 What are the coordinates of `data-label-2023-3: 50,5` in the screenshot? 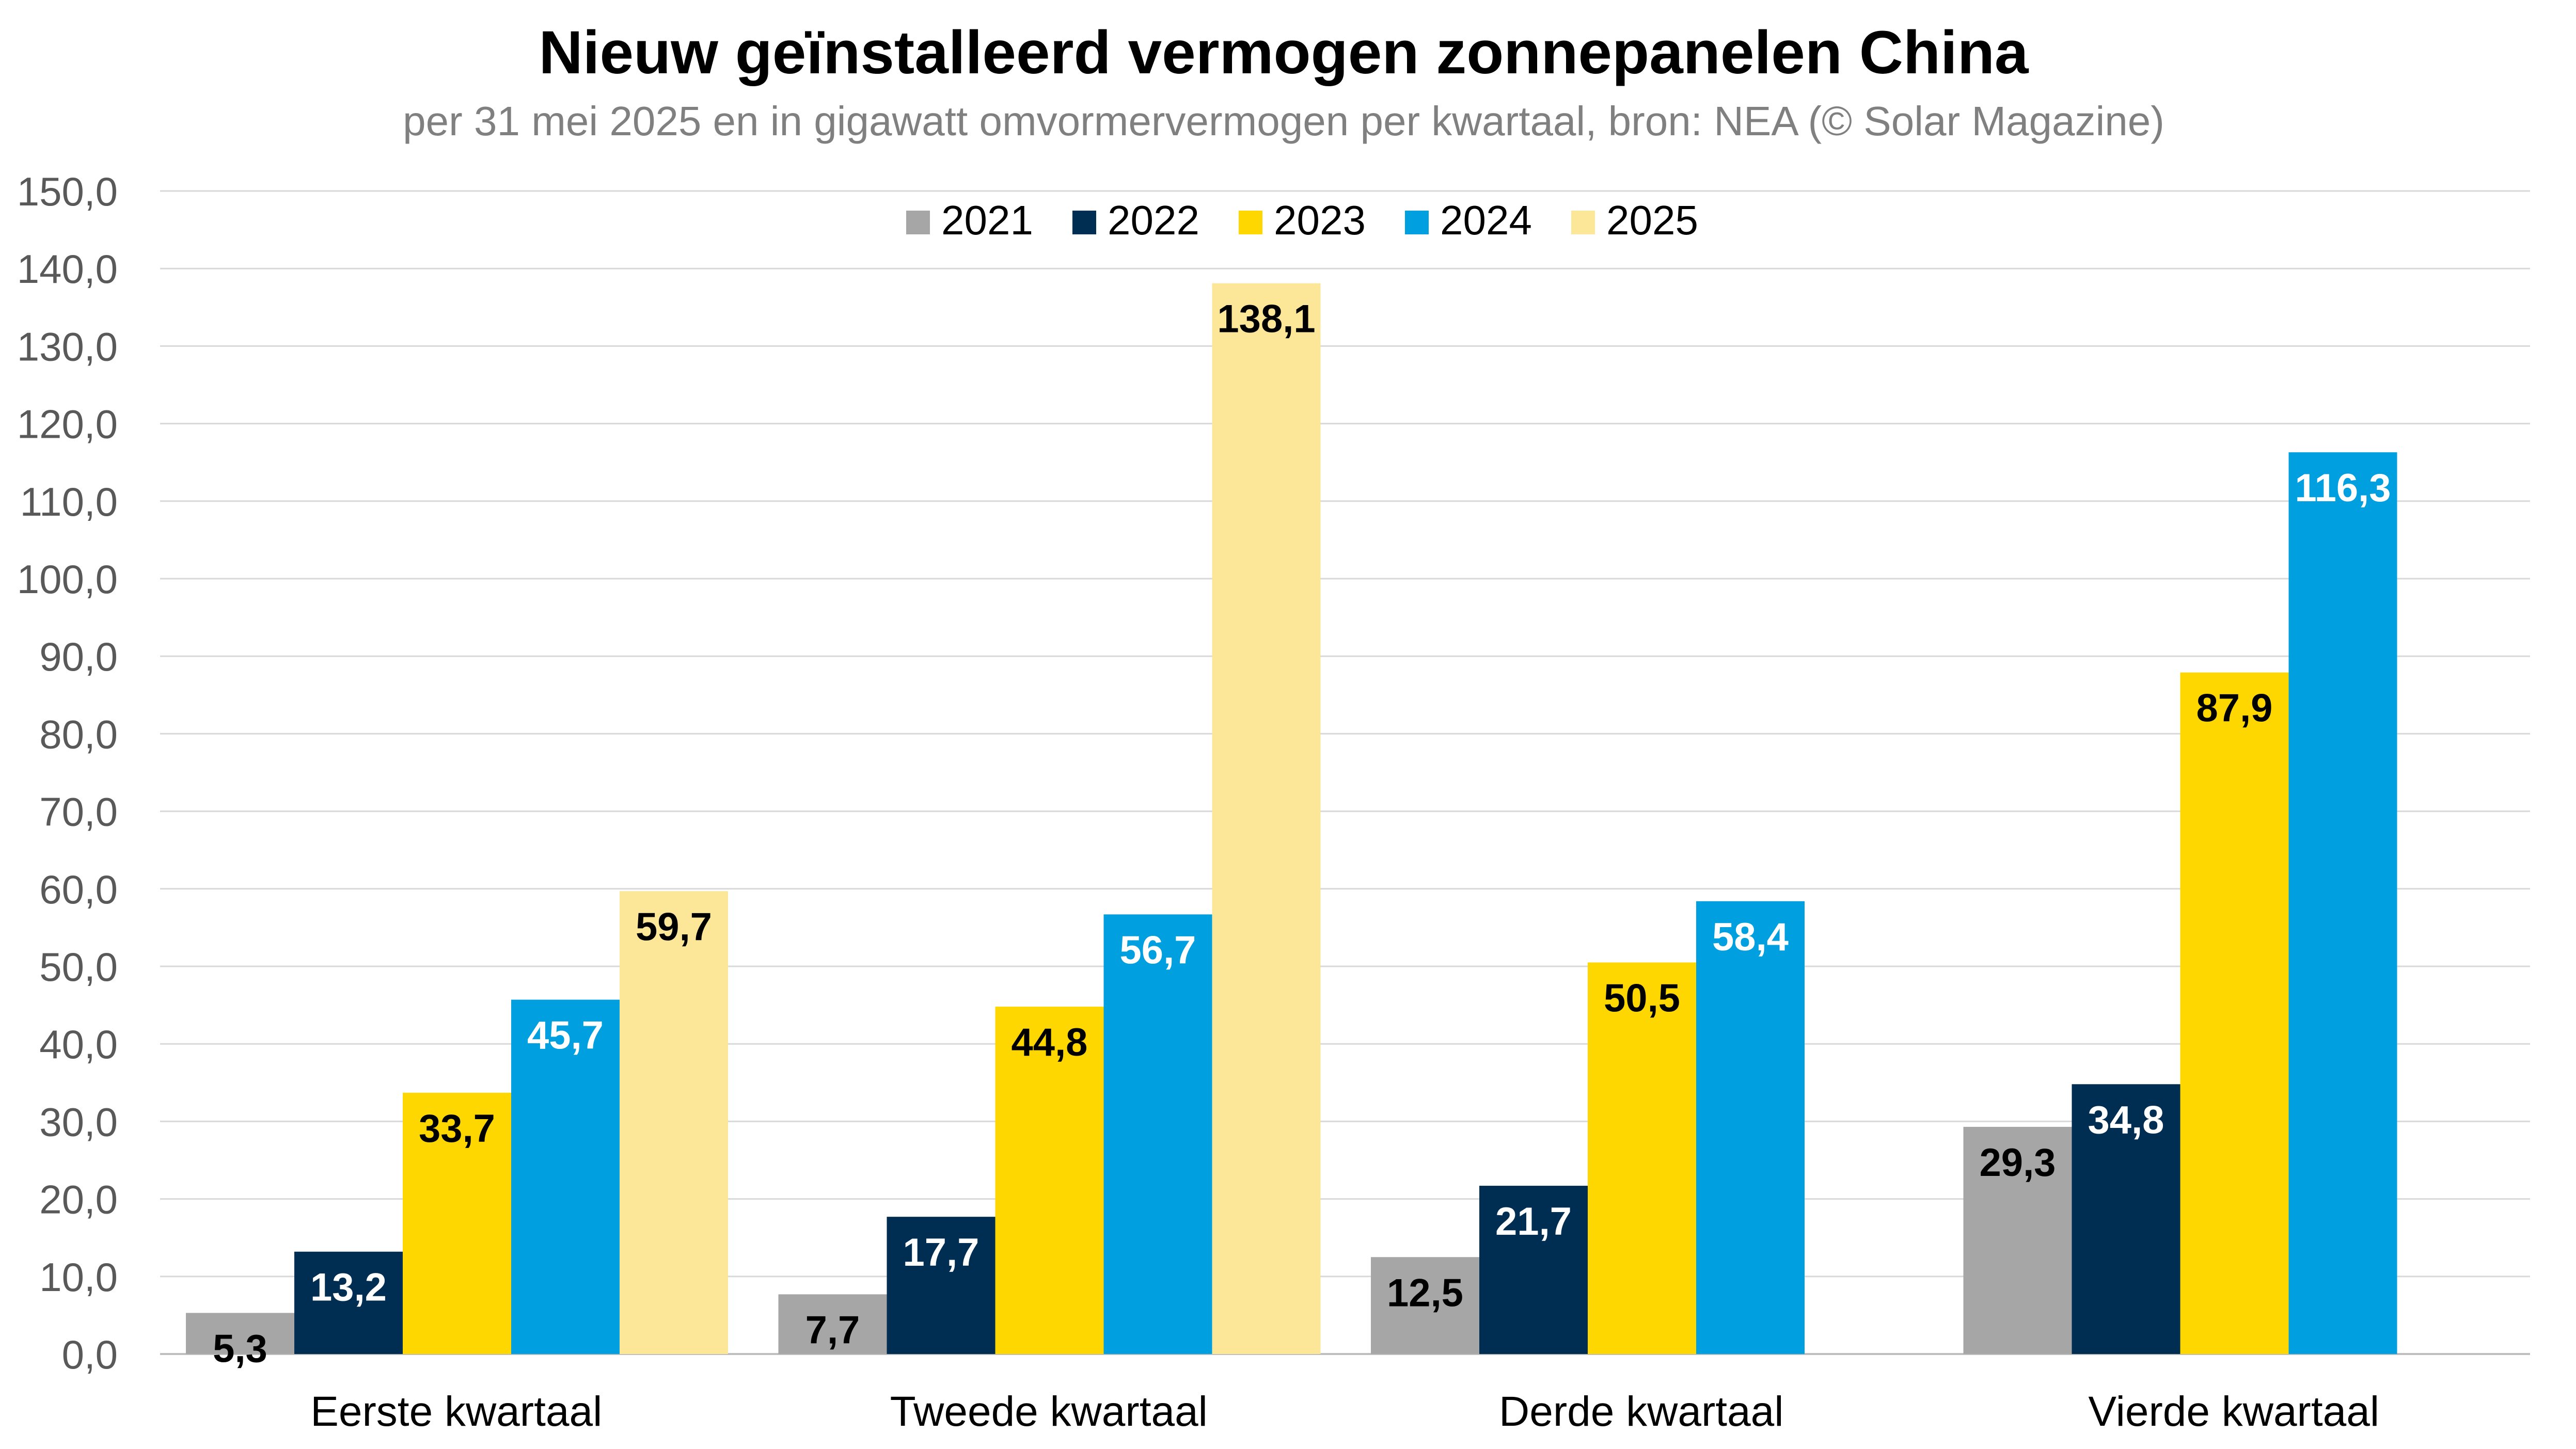 It's located at (1642, 998).